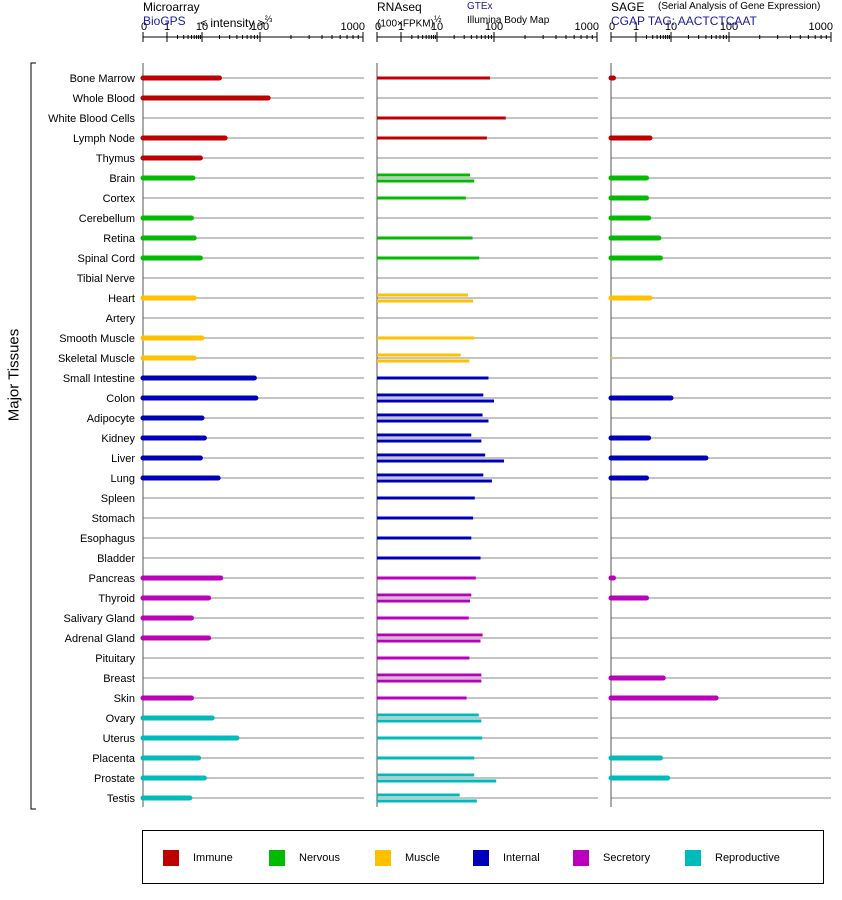 This screenshot has width=842, height=900. Describe the element at coordinates (100, 639) in the screenshot. I see `tissue-label: Adrenal Gland` at that location.